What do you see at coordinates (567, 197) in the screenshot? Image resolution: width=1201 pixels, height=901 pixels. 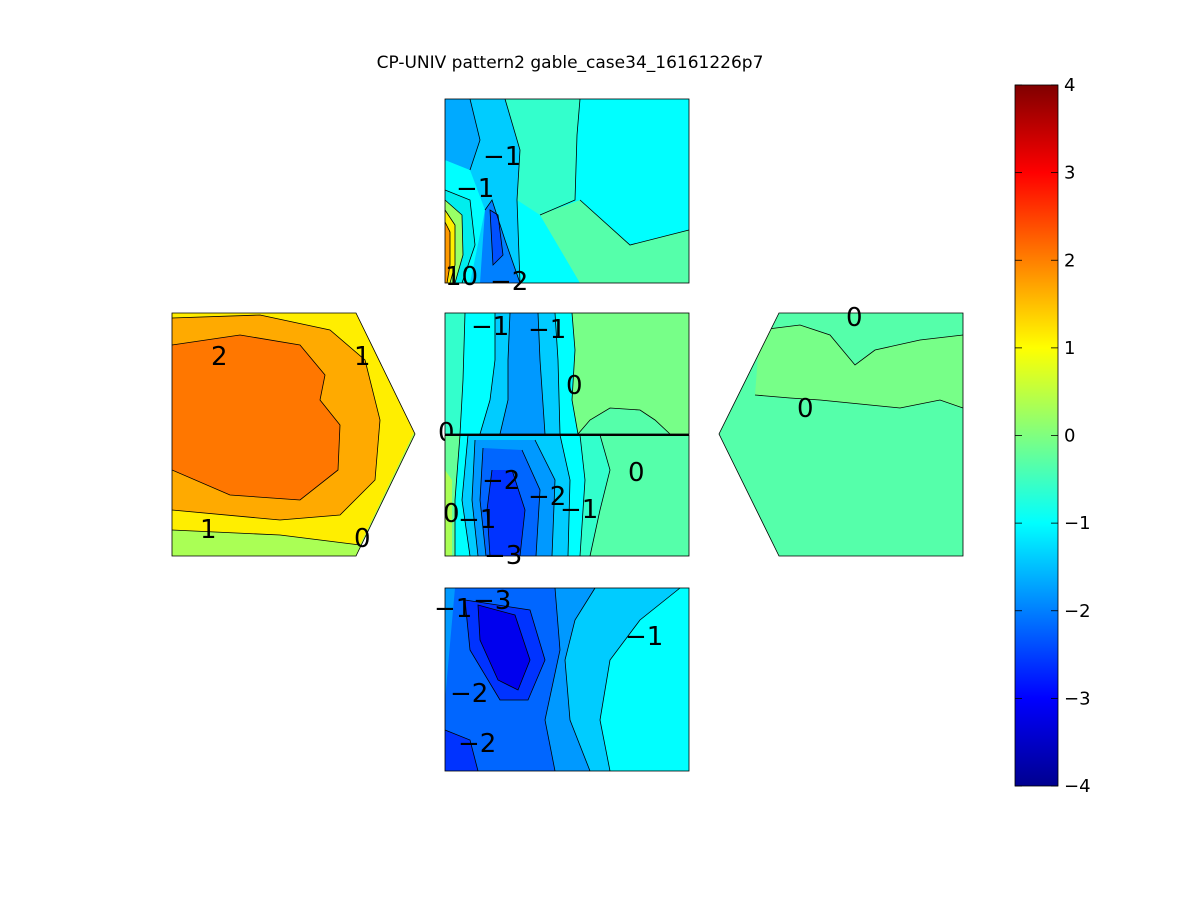 I see `panel-upper-face: −1 −1 10 −2` at bounding box center [567, 197].